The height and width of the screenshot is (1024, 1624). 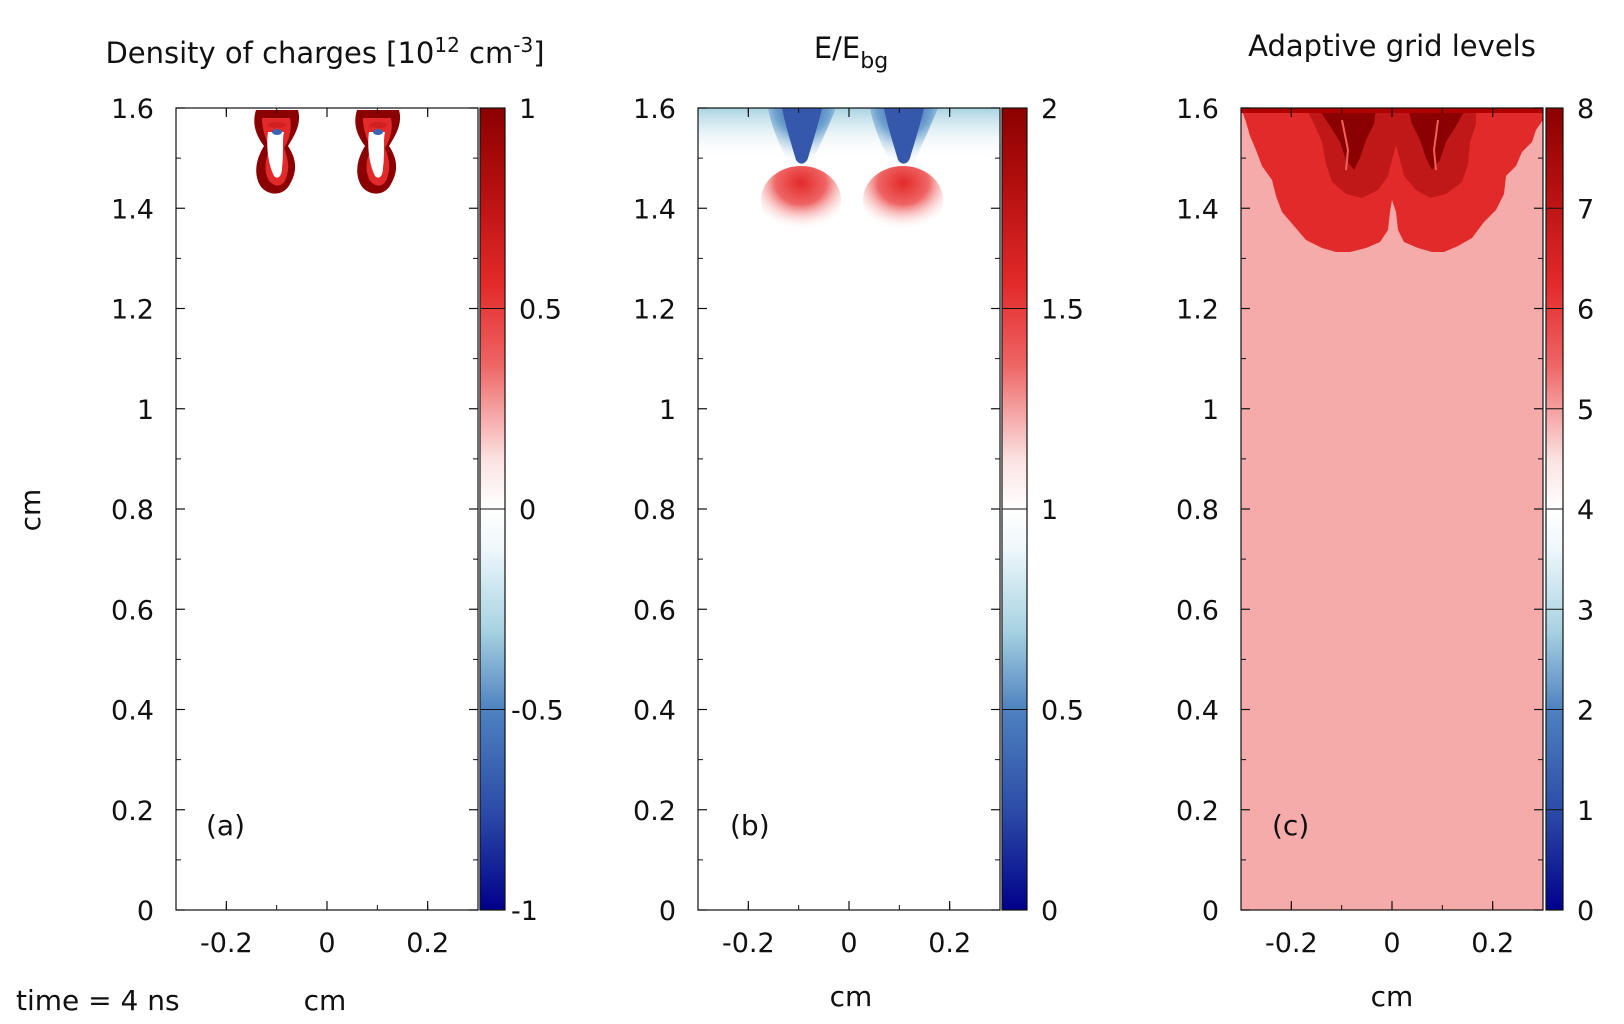 I want to click on panel-a-label: (a), so click(x=225, y=825).